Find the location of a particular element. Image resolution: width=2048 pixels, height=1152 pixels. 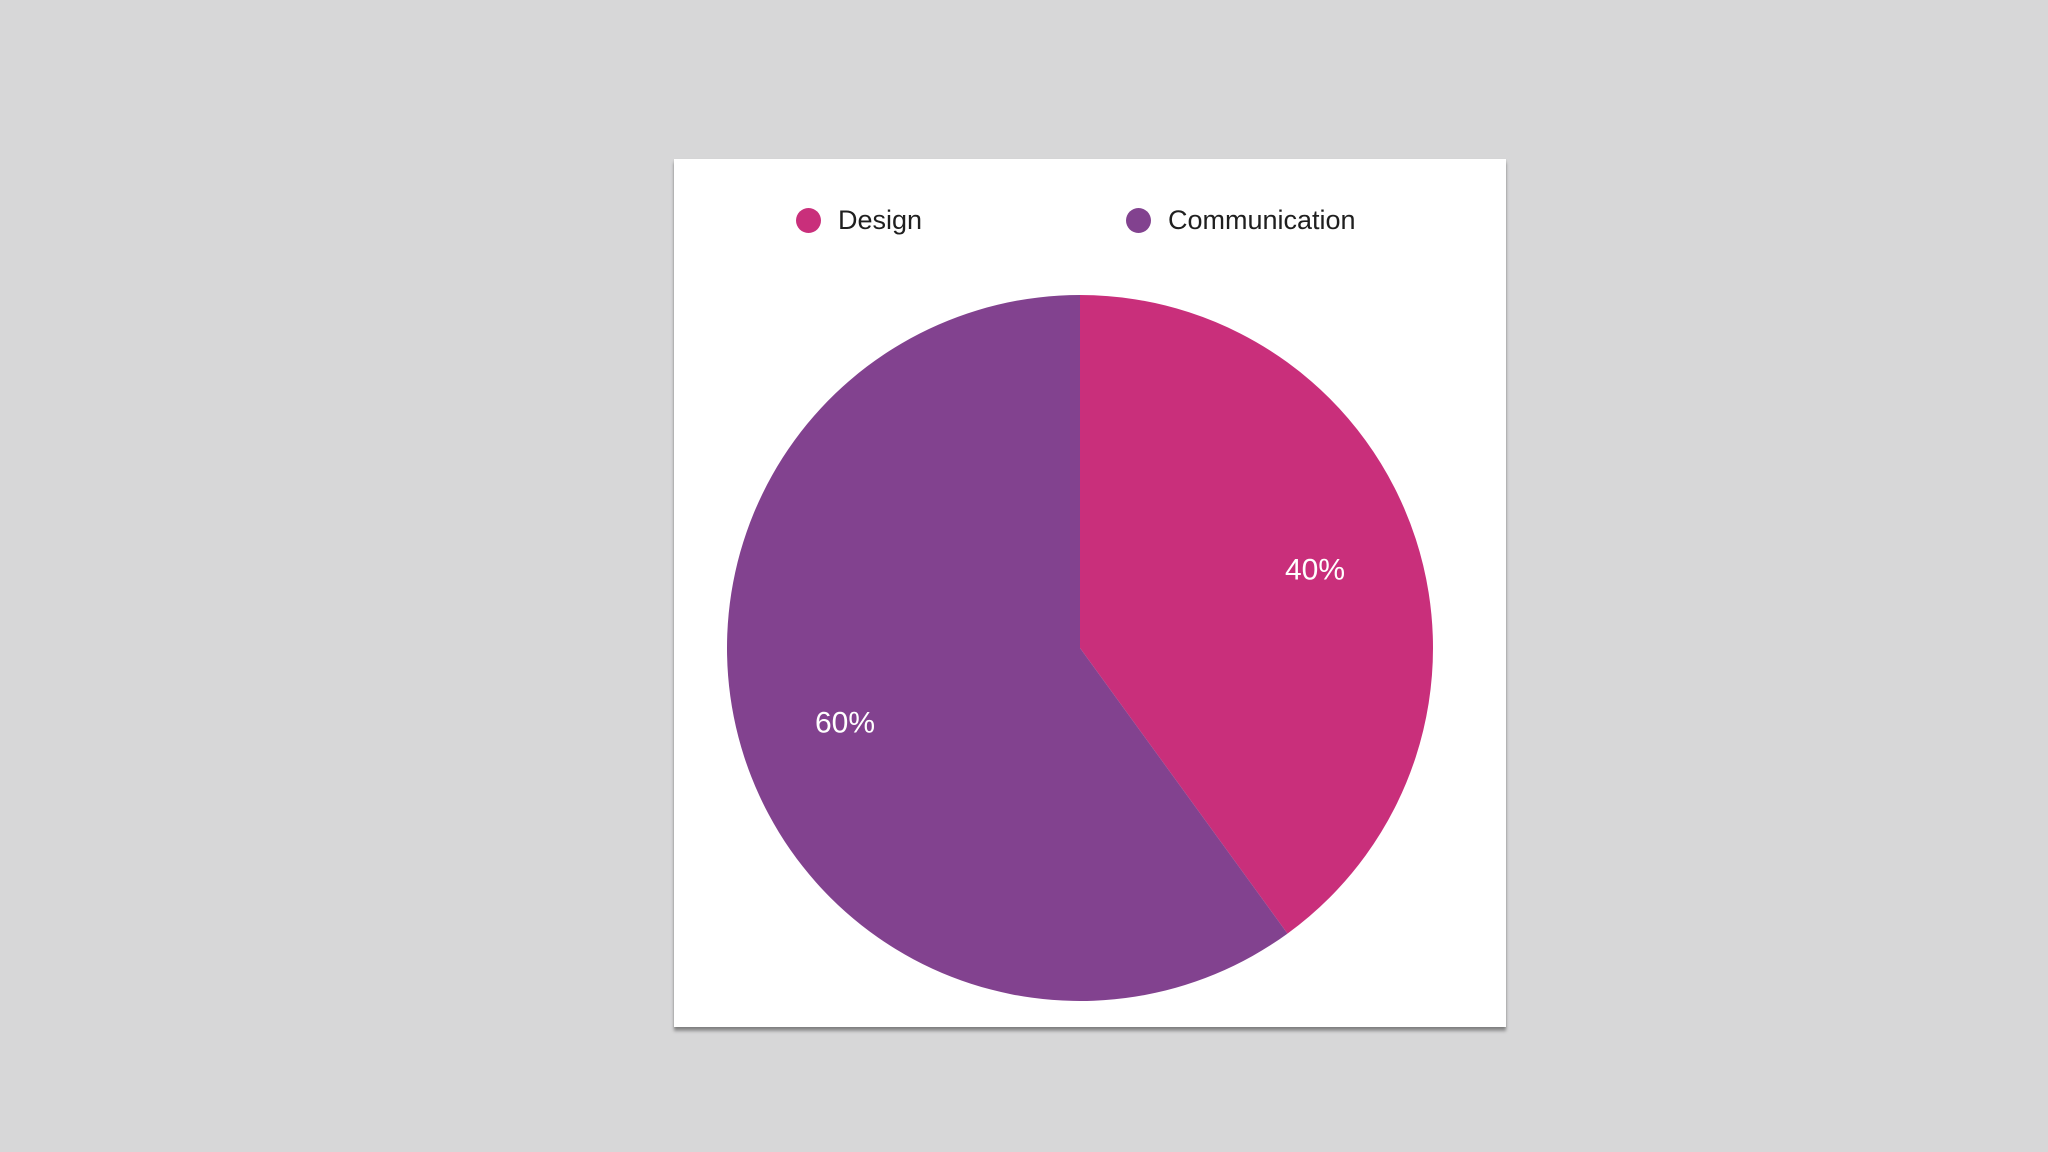

legend-label-design: Design is located at coordinates (880, 219).